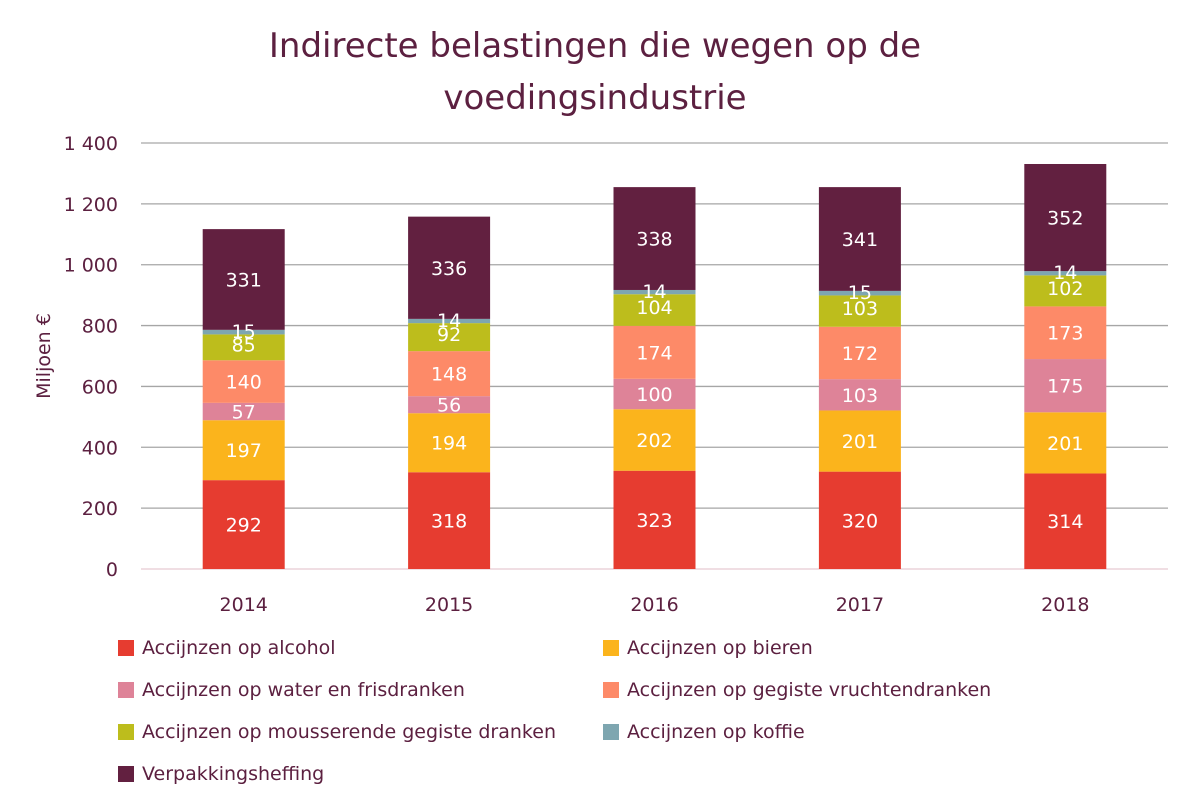 The width and height of the screenshot is (1190, 808). What do you see at coordinates (595, 98) in the screenshot?
I see `chart-title-line-2: voedingsindustrie` at bounding box center [595, 98].